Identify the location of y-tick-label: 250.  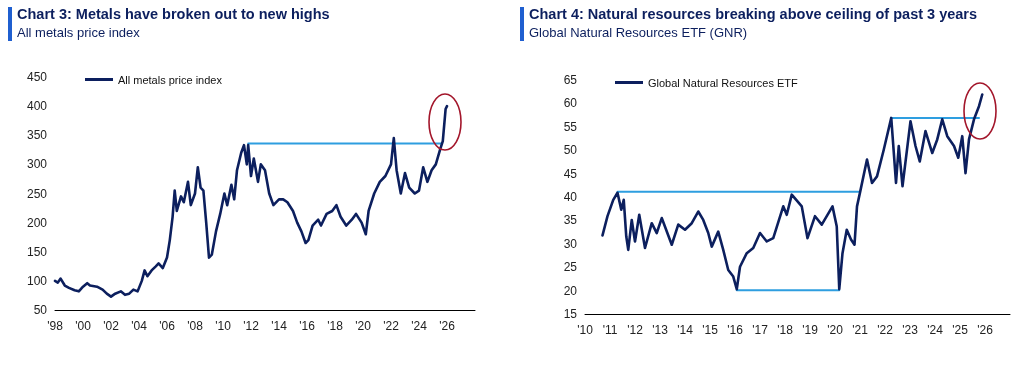
(37, 193).